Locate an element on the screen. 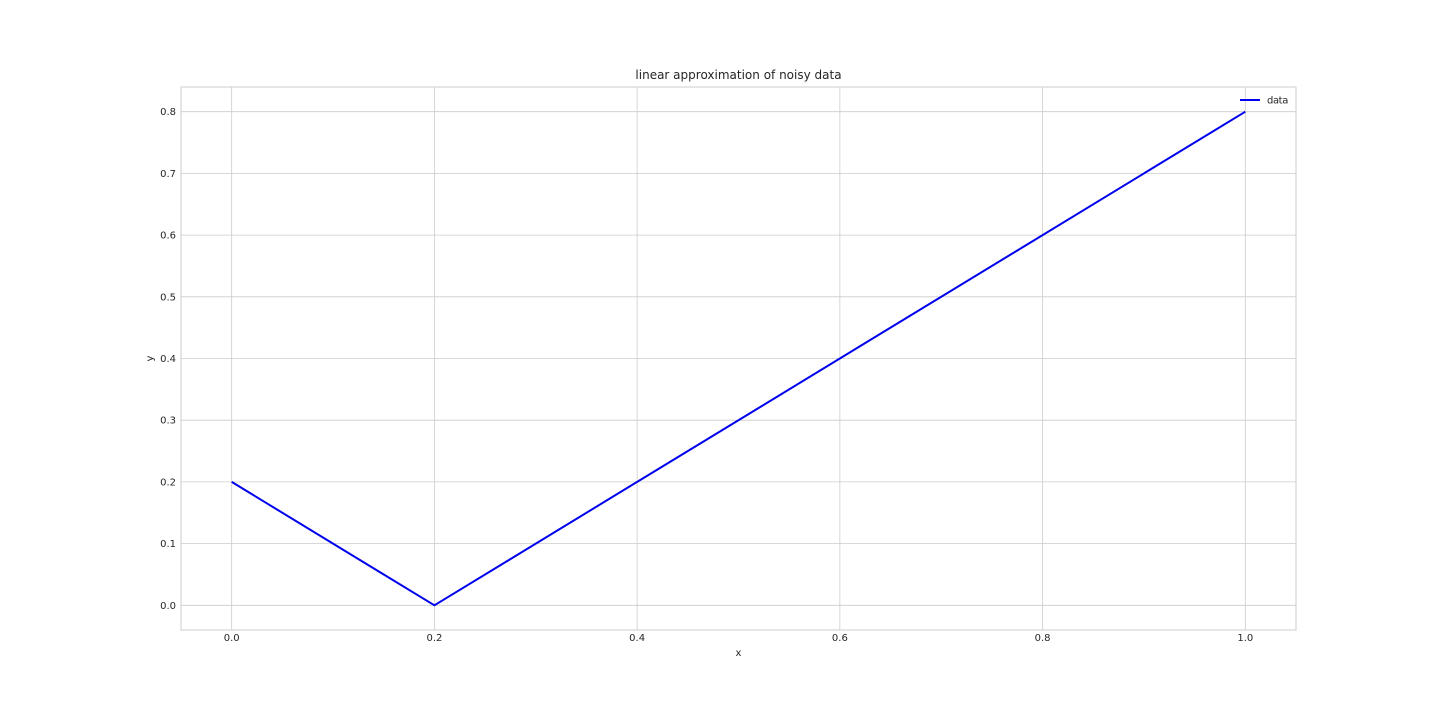  y-tick-label: 0.3 is located at coordinates (168, 421).